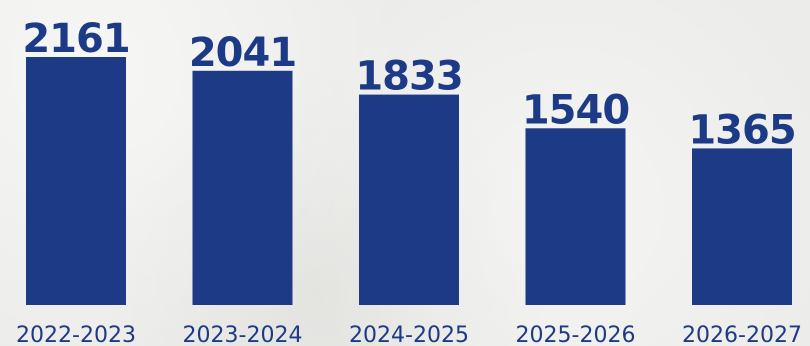  What do you see at coordinates (76, 334) in the screenshot?
I see `tick-label-2022-2023: 2022-2023` at bounding box center [76, 334].